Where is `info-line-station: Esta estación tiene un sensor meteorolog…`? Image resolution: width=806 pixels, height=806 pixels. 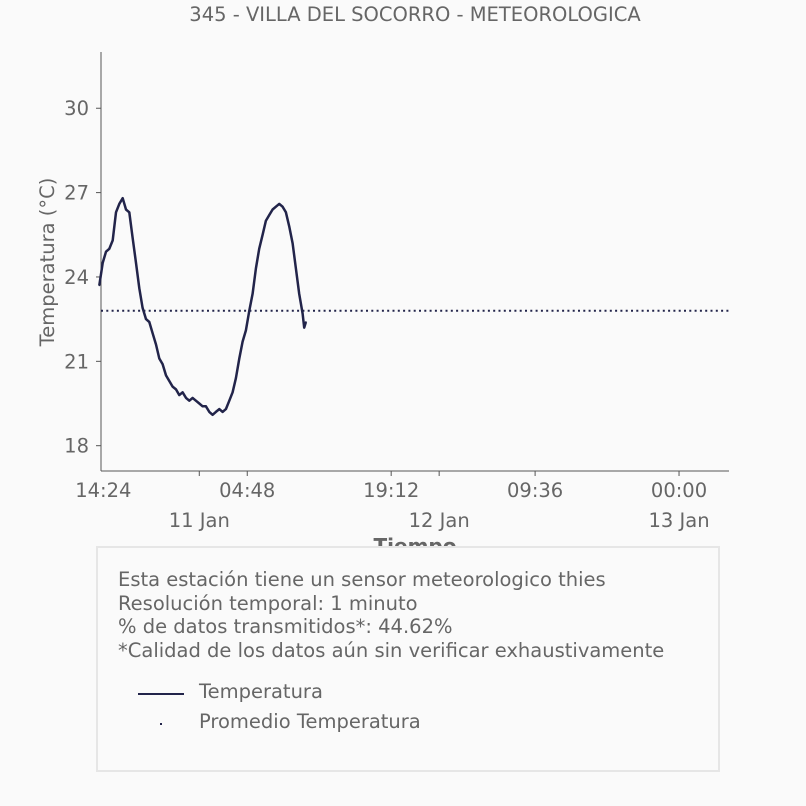 info-line-station: Esta estación tiene un sensor meteorolog… is located at coordinates (362, 579).